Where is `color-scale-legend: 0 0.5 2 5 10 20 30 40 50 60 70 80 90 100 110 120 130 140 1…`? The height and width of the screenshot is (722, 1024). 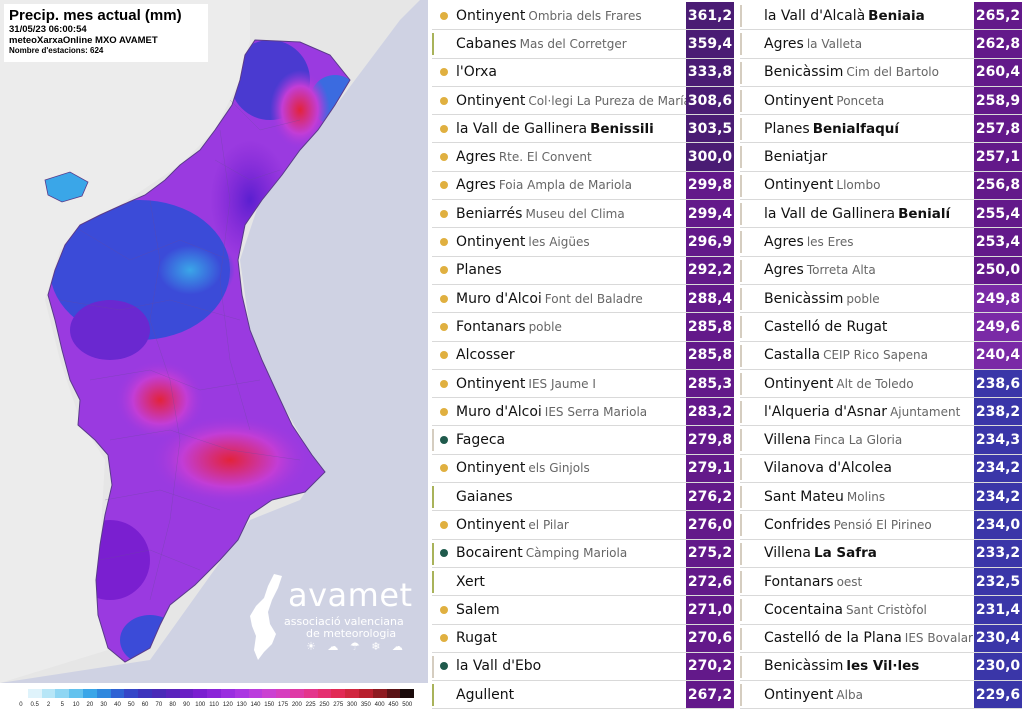 color-scale-legend: 0 0.5 2 5 10 20 30 40 50 60 70 80 90 100 110 120 130 140 1… is located at coordinates (214, 702).